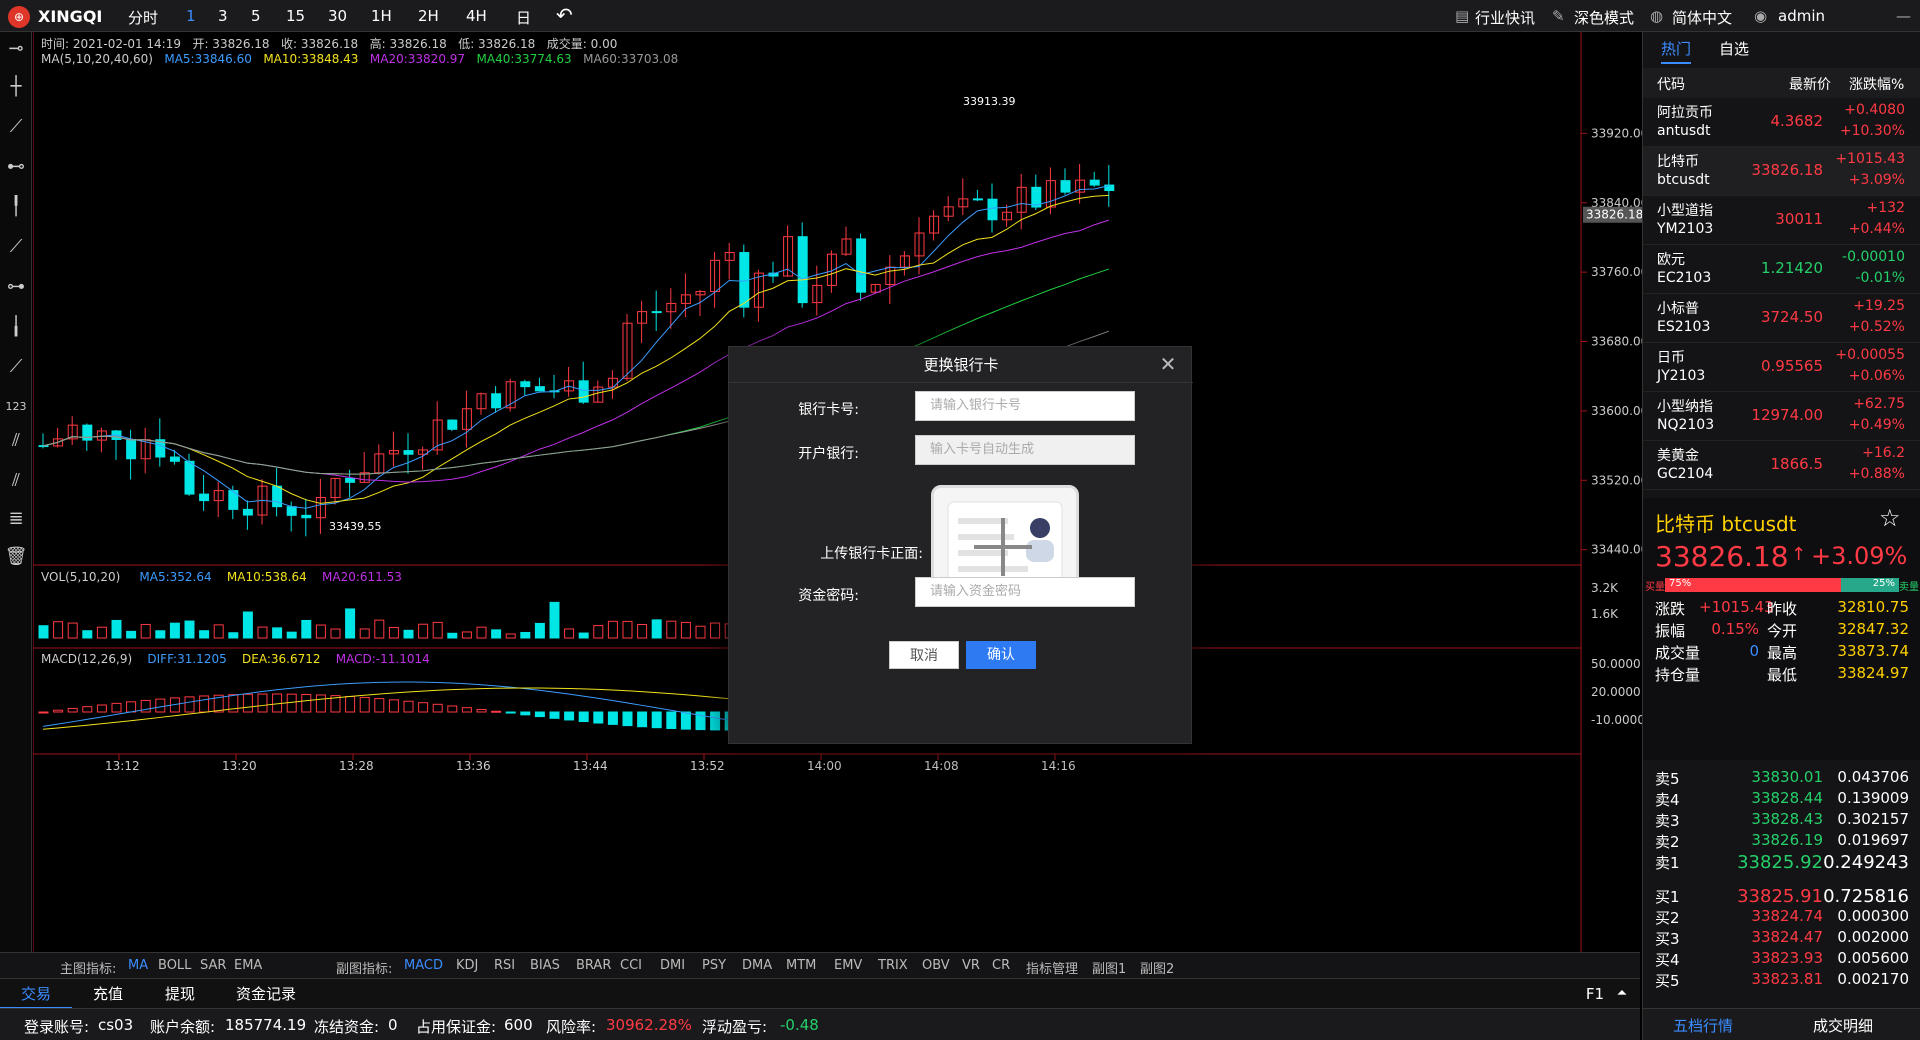 The width and height of the screenshot is (1920, 1040). Describe the element at coordinates (1025, 406) in the screenshot. I see `card-number-input: 请输入银行卡号` at that location.